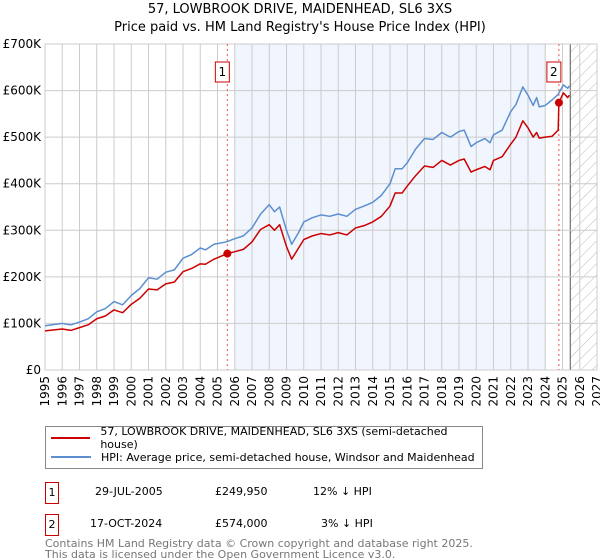 Image resolution: width=600 pixels, height=560 pixels. What do you see at coordinates (390, 391) in the screenshot?
I see `x-tick-label: 2015` at bounding box center [390, 391].